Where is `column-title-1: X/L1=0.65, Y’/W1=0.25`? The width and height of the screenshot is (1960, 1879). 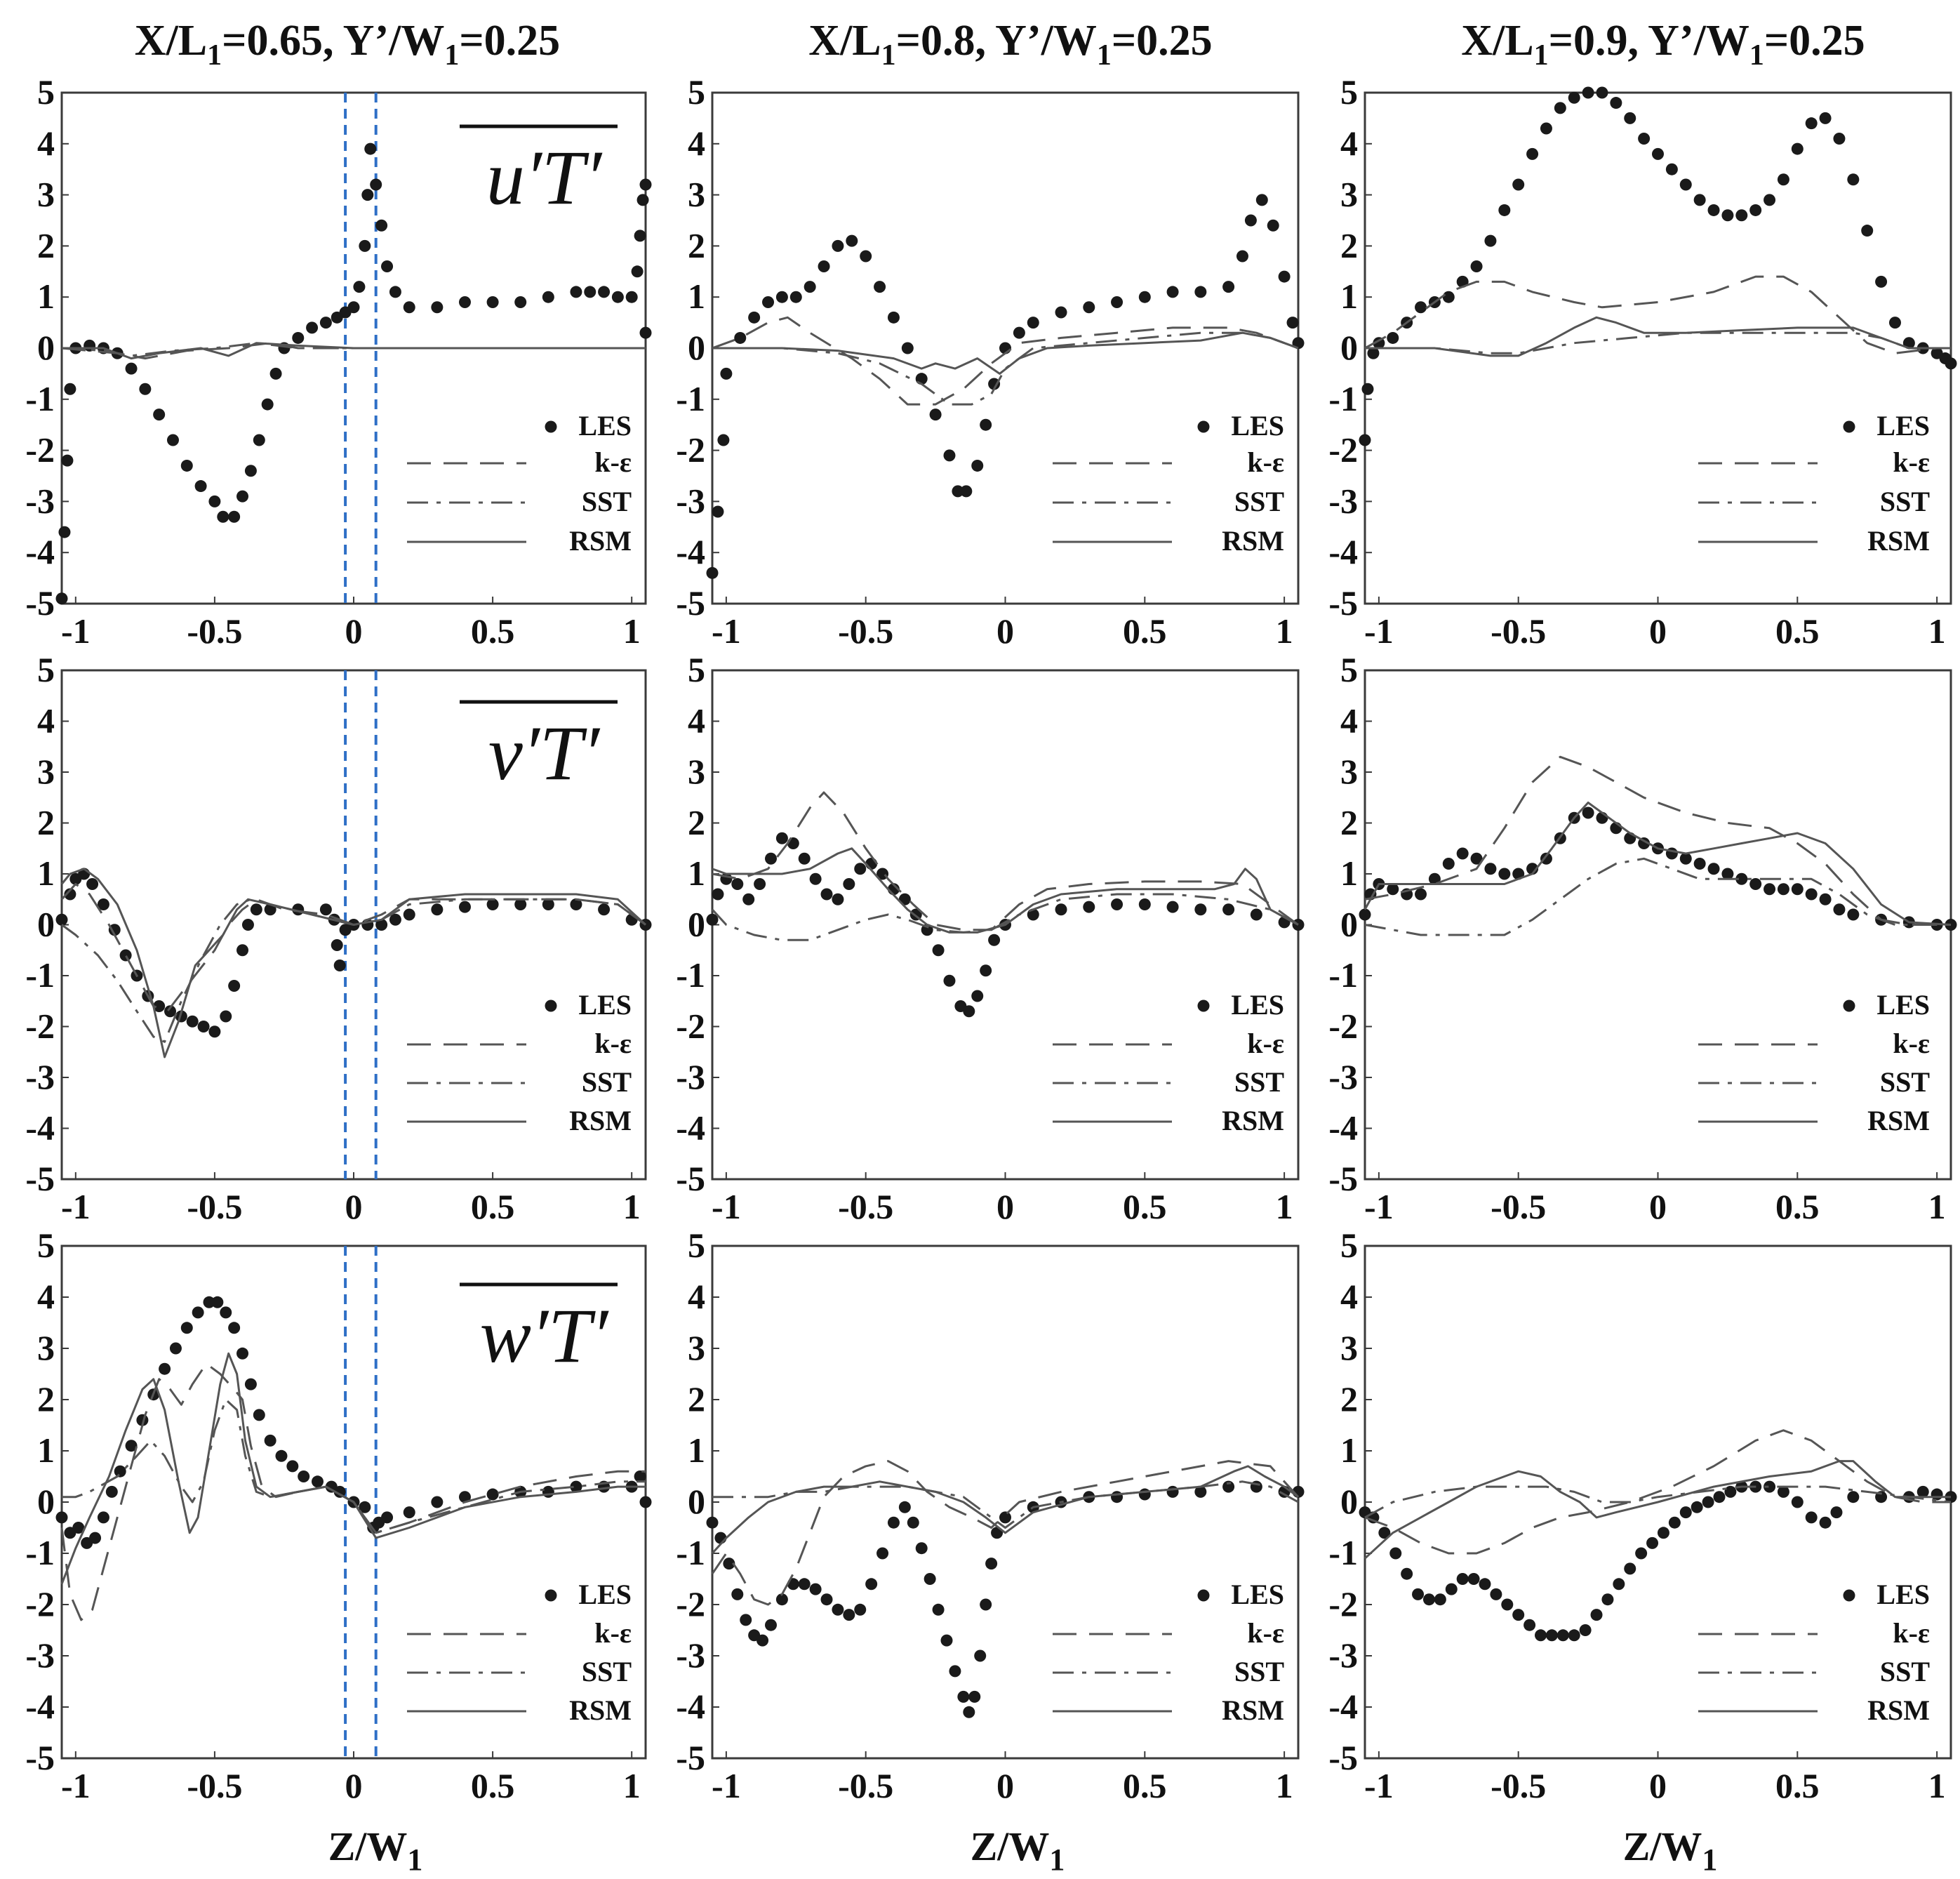 column-title-1: X/L1=0.65, Y’/W1=0.25 is located at coordinates (347, 44).